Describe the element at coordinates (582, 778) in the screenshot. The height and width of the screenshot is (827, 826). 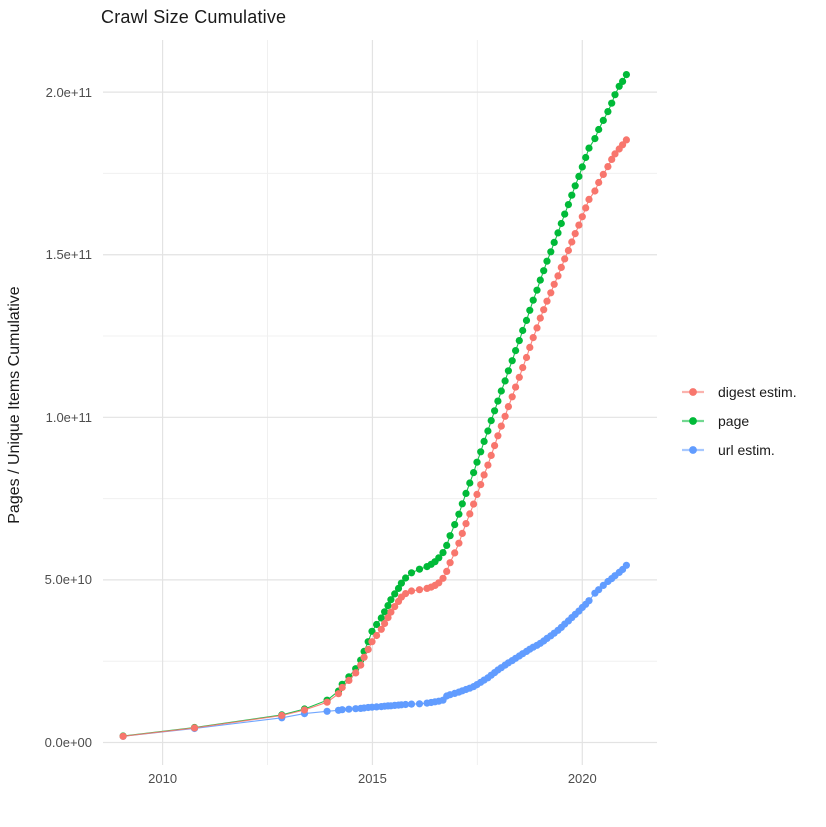
I see `x-tick-label: 2020` at that location.